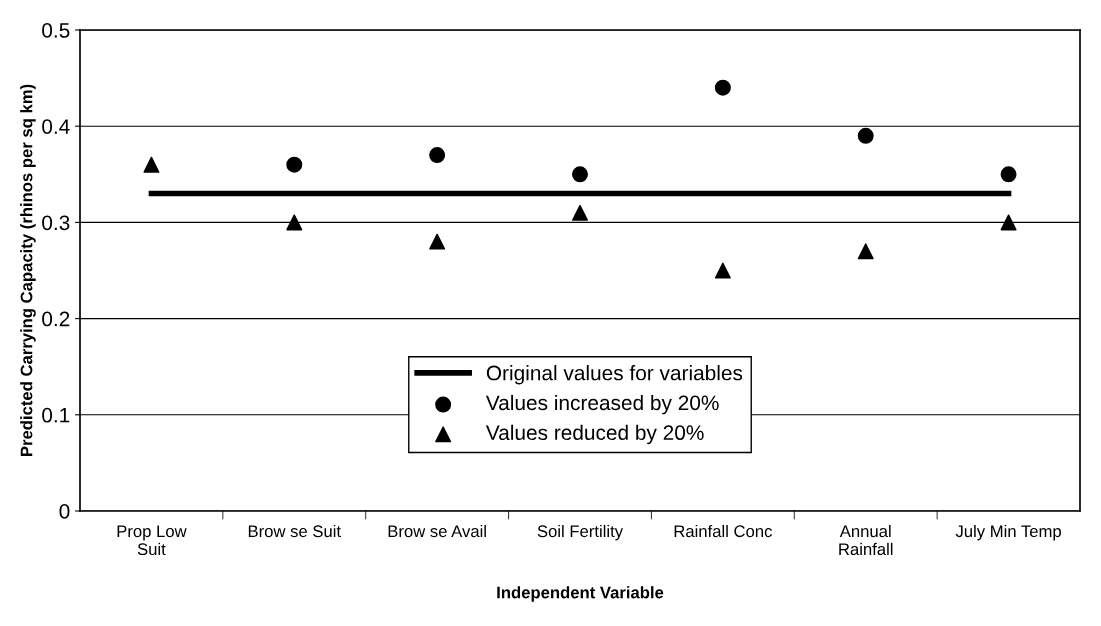 The height and width of the screenshot is (626, 1101). Describe the element at coordinates (56, 30) in the screenshot. I see `y-tick-label: 0.5` at that location.